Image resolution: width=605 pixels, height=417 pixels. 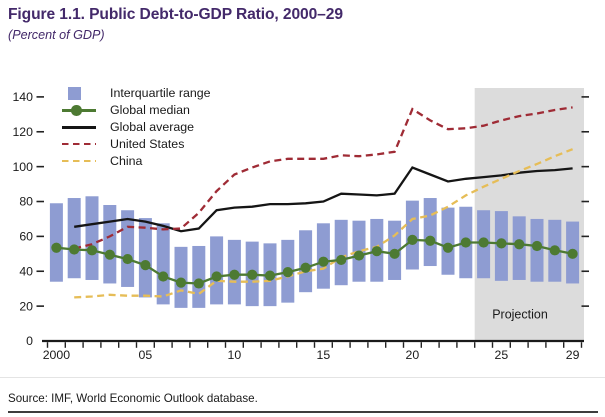 I want to click on projection-label: Projection, so click(x=520, y=315).